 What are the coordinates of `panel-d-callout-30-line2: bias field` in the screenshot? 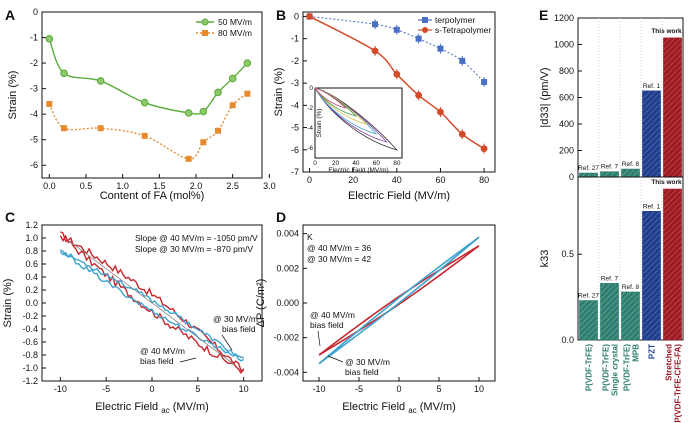 It's located at (362, 372).